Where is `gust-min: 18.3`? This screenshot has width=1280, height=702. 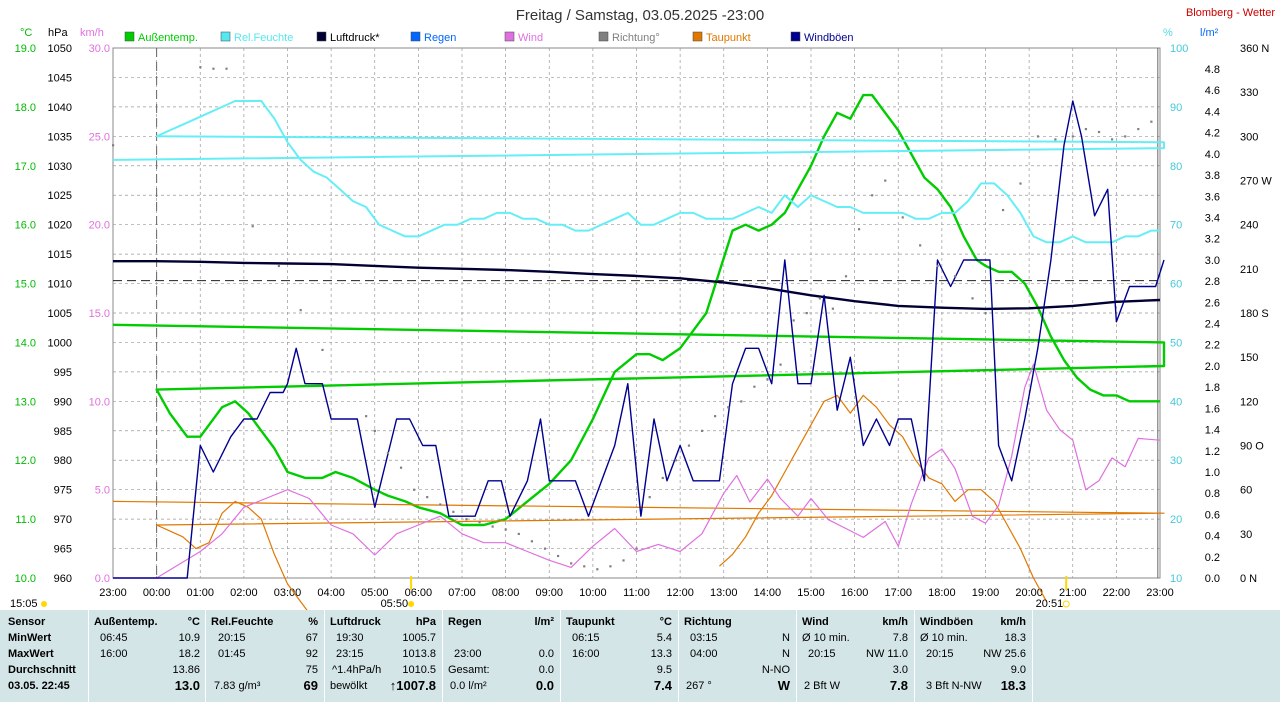
gust-min: 18.3 is located at coordinates (1015, 638).